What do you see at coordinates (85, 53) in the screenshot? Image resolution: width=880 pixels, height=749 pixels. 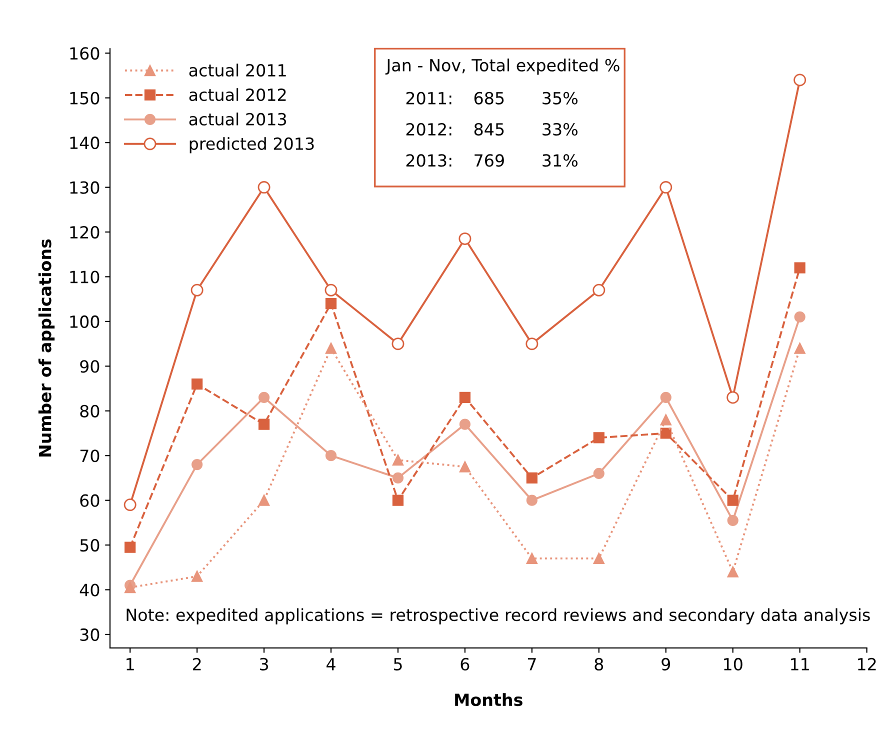 I see `y-tick-label: 160` at bounding box center [85, 53].